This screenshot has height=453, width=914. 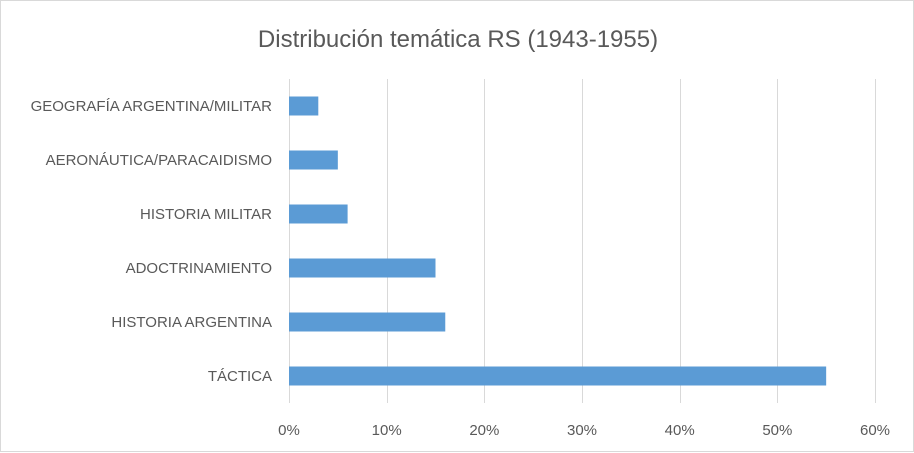 I want to click on x-tick-label: 60%, so click(x=875, y=430).